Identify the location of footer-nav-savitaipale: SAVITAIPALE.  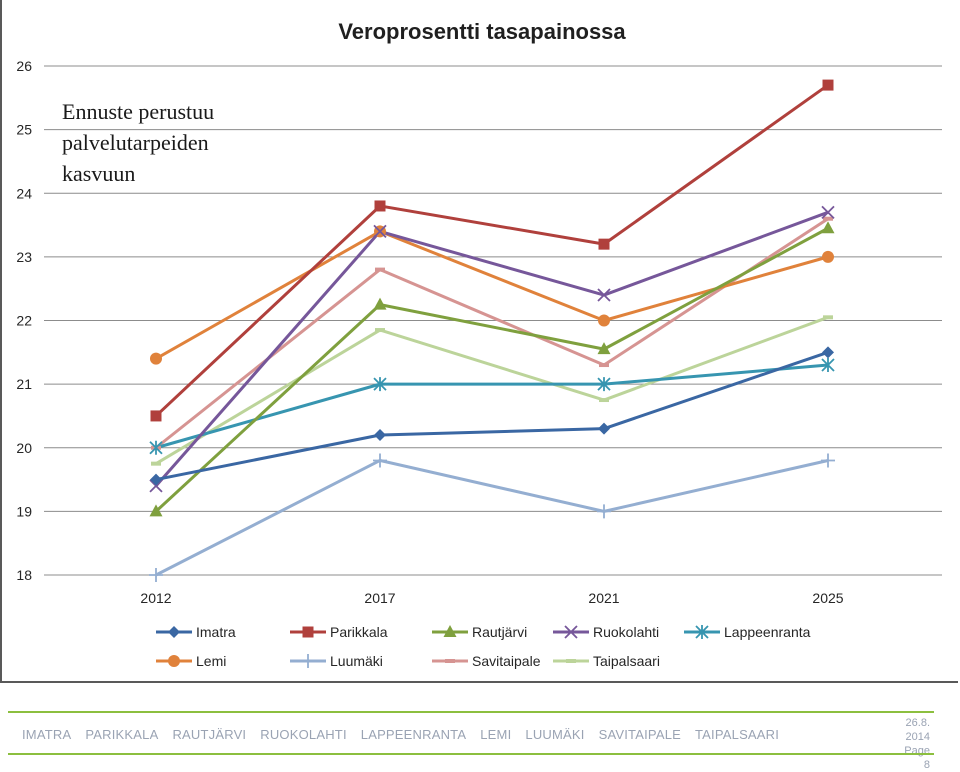
(639, 734).